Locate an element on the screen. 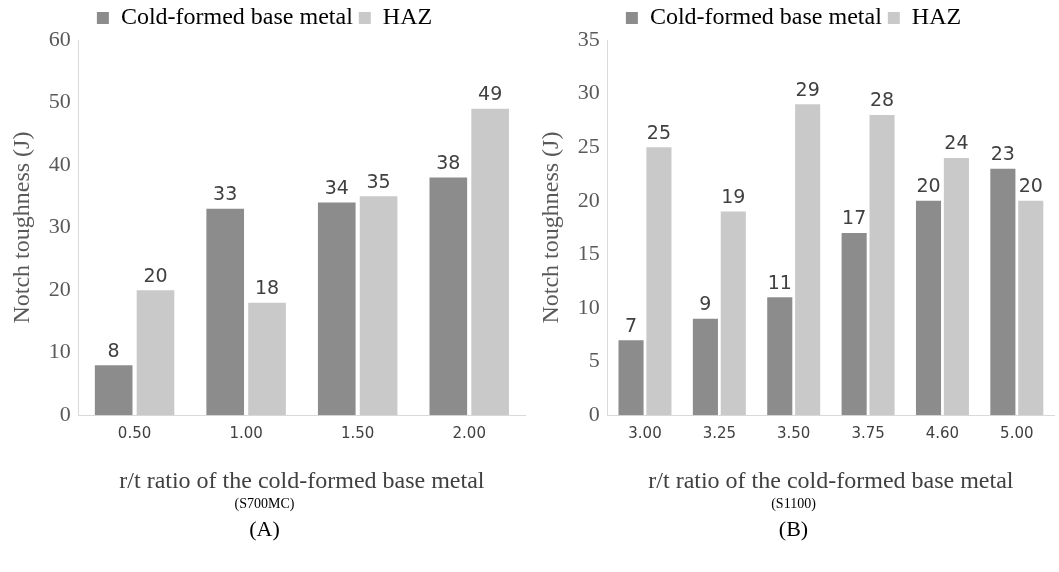  data-label: 19 is located at coordinates (733, 195).